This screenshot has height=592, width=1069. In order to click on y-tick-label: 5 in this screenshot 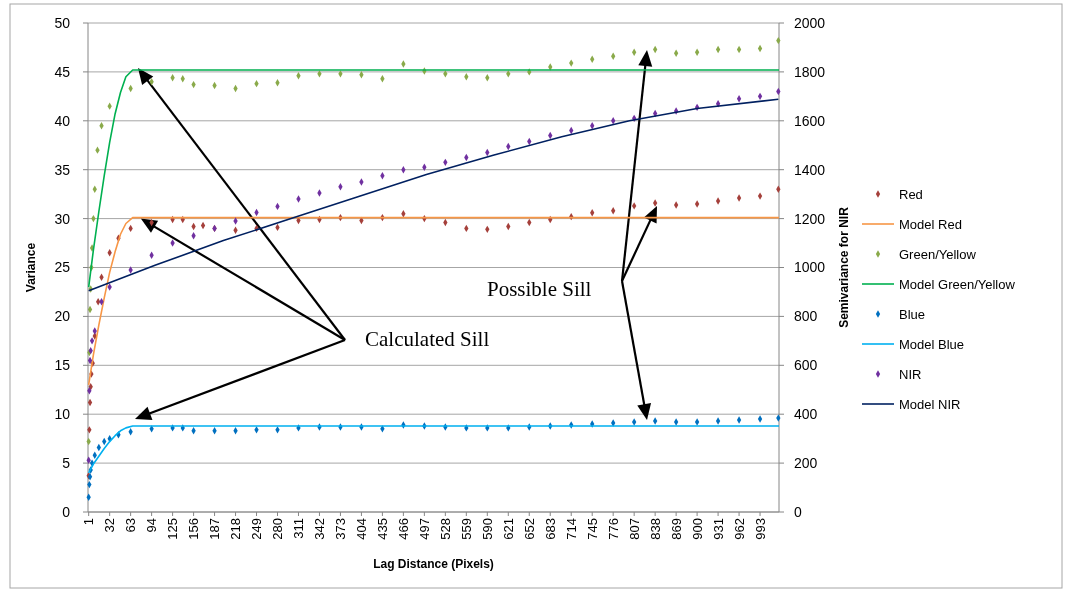, I will do `click(66, 463)`.